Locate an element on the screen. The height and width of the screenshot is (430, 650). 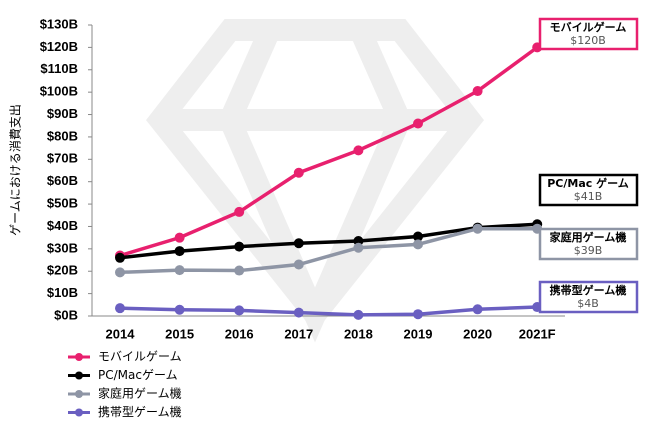
callout-title: 家庭用ゲーム機 is located at coordinates (588, 237).